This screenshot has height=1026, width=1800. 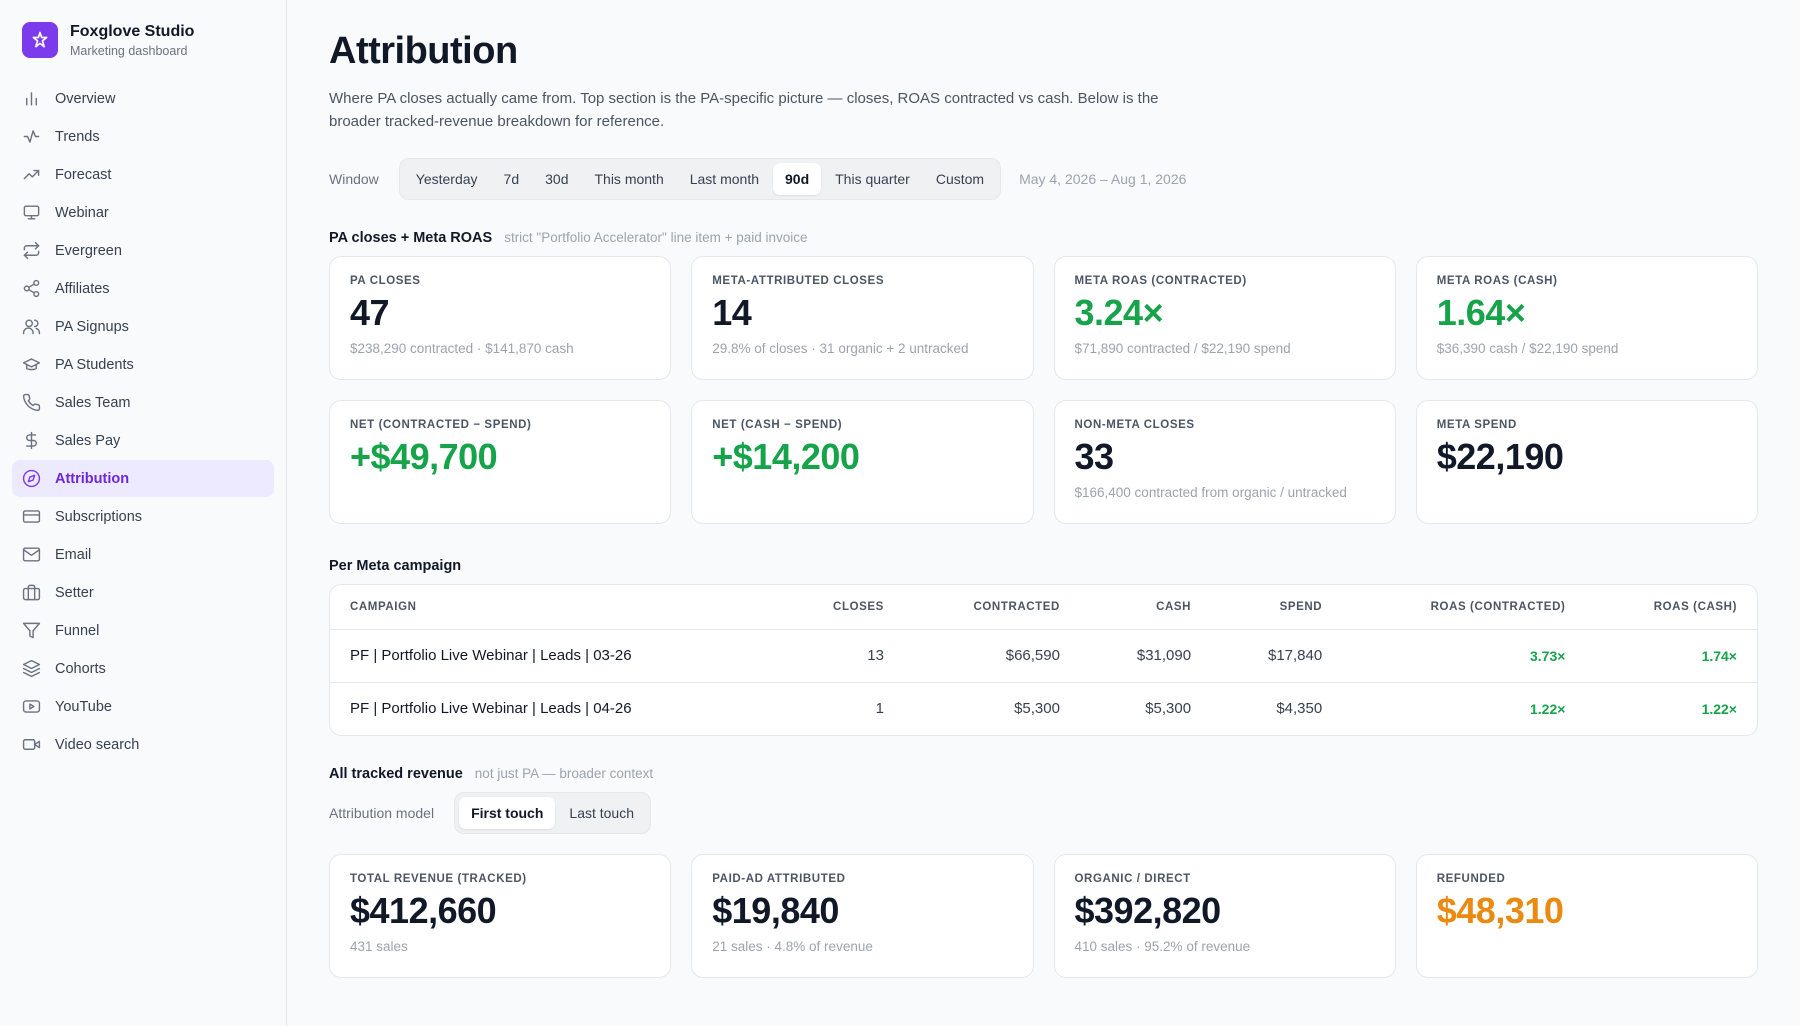 I want to click on window-option-90d: 90d, so click(x=797, y=179).